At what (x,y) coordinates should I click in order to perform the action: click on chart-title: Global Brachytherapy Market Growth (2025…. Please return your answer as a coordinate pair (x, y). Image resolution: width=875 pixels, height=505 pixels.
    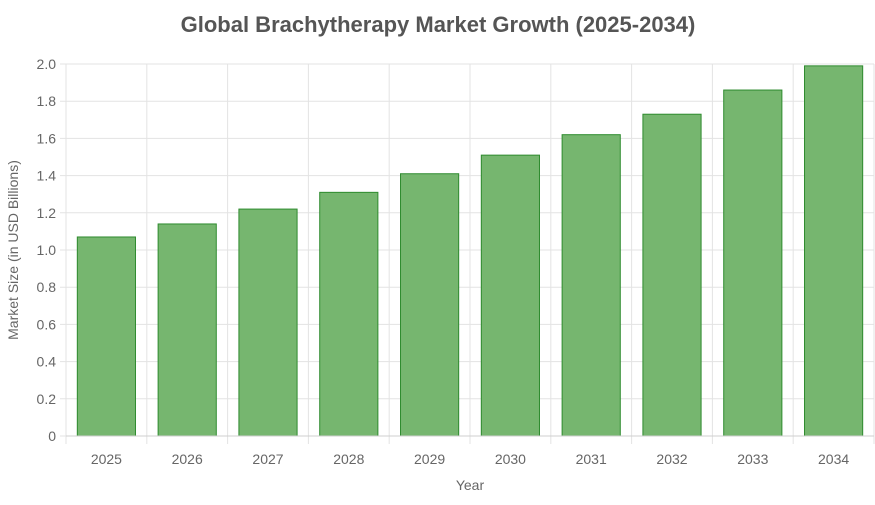
    Looking at the image, I should click on (438, 24).